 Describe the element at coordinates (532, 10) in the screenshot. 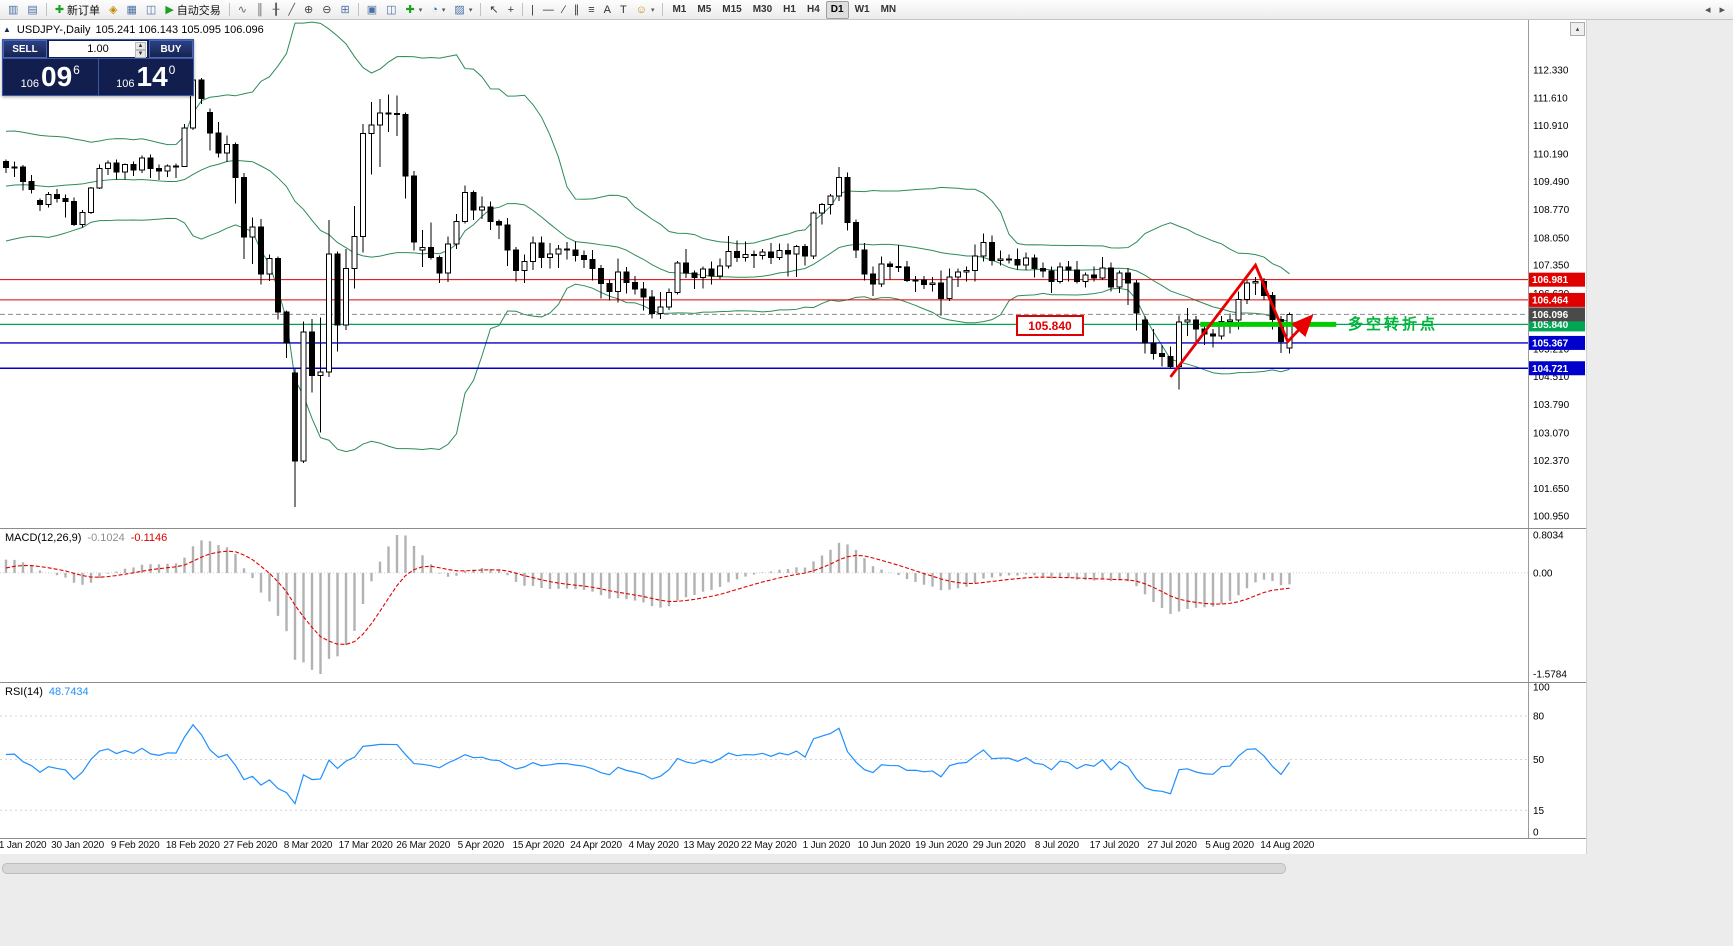

I see `vertical-line-button: |` at that location.